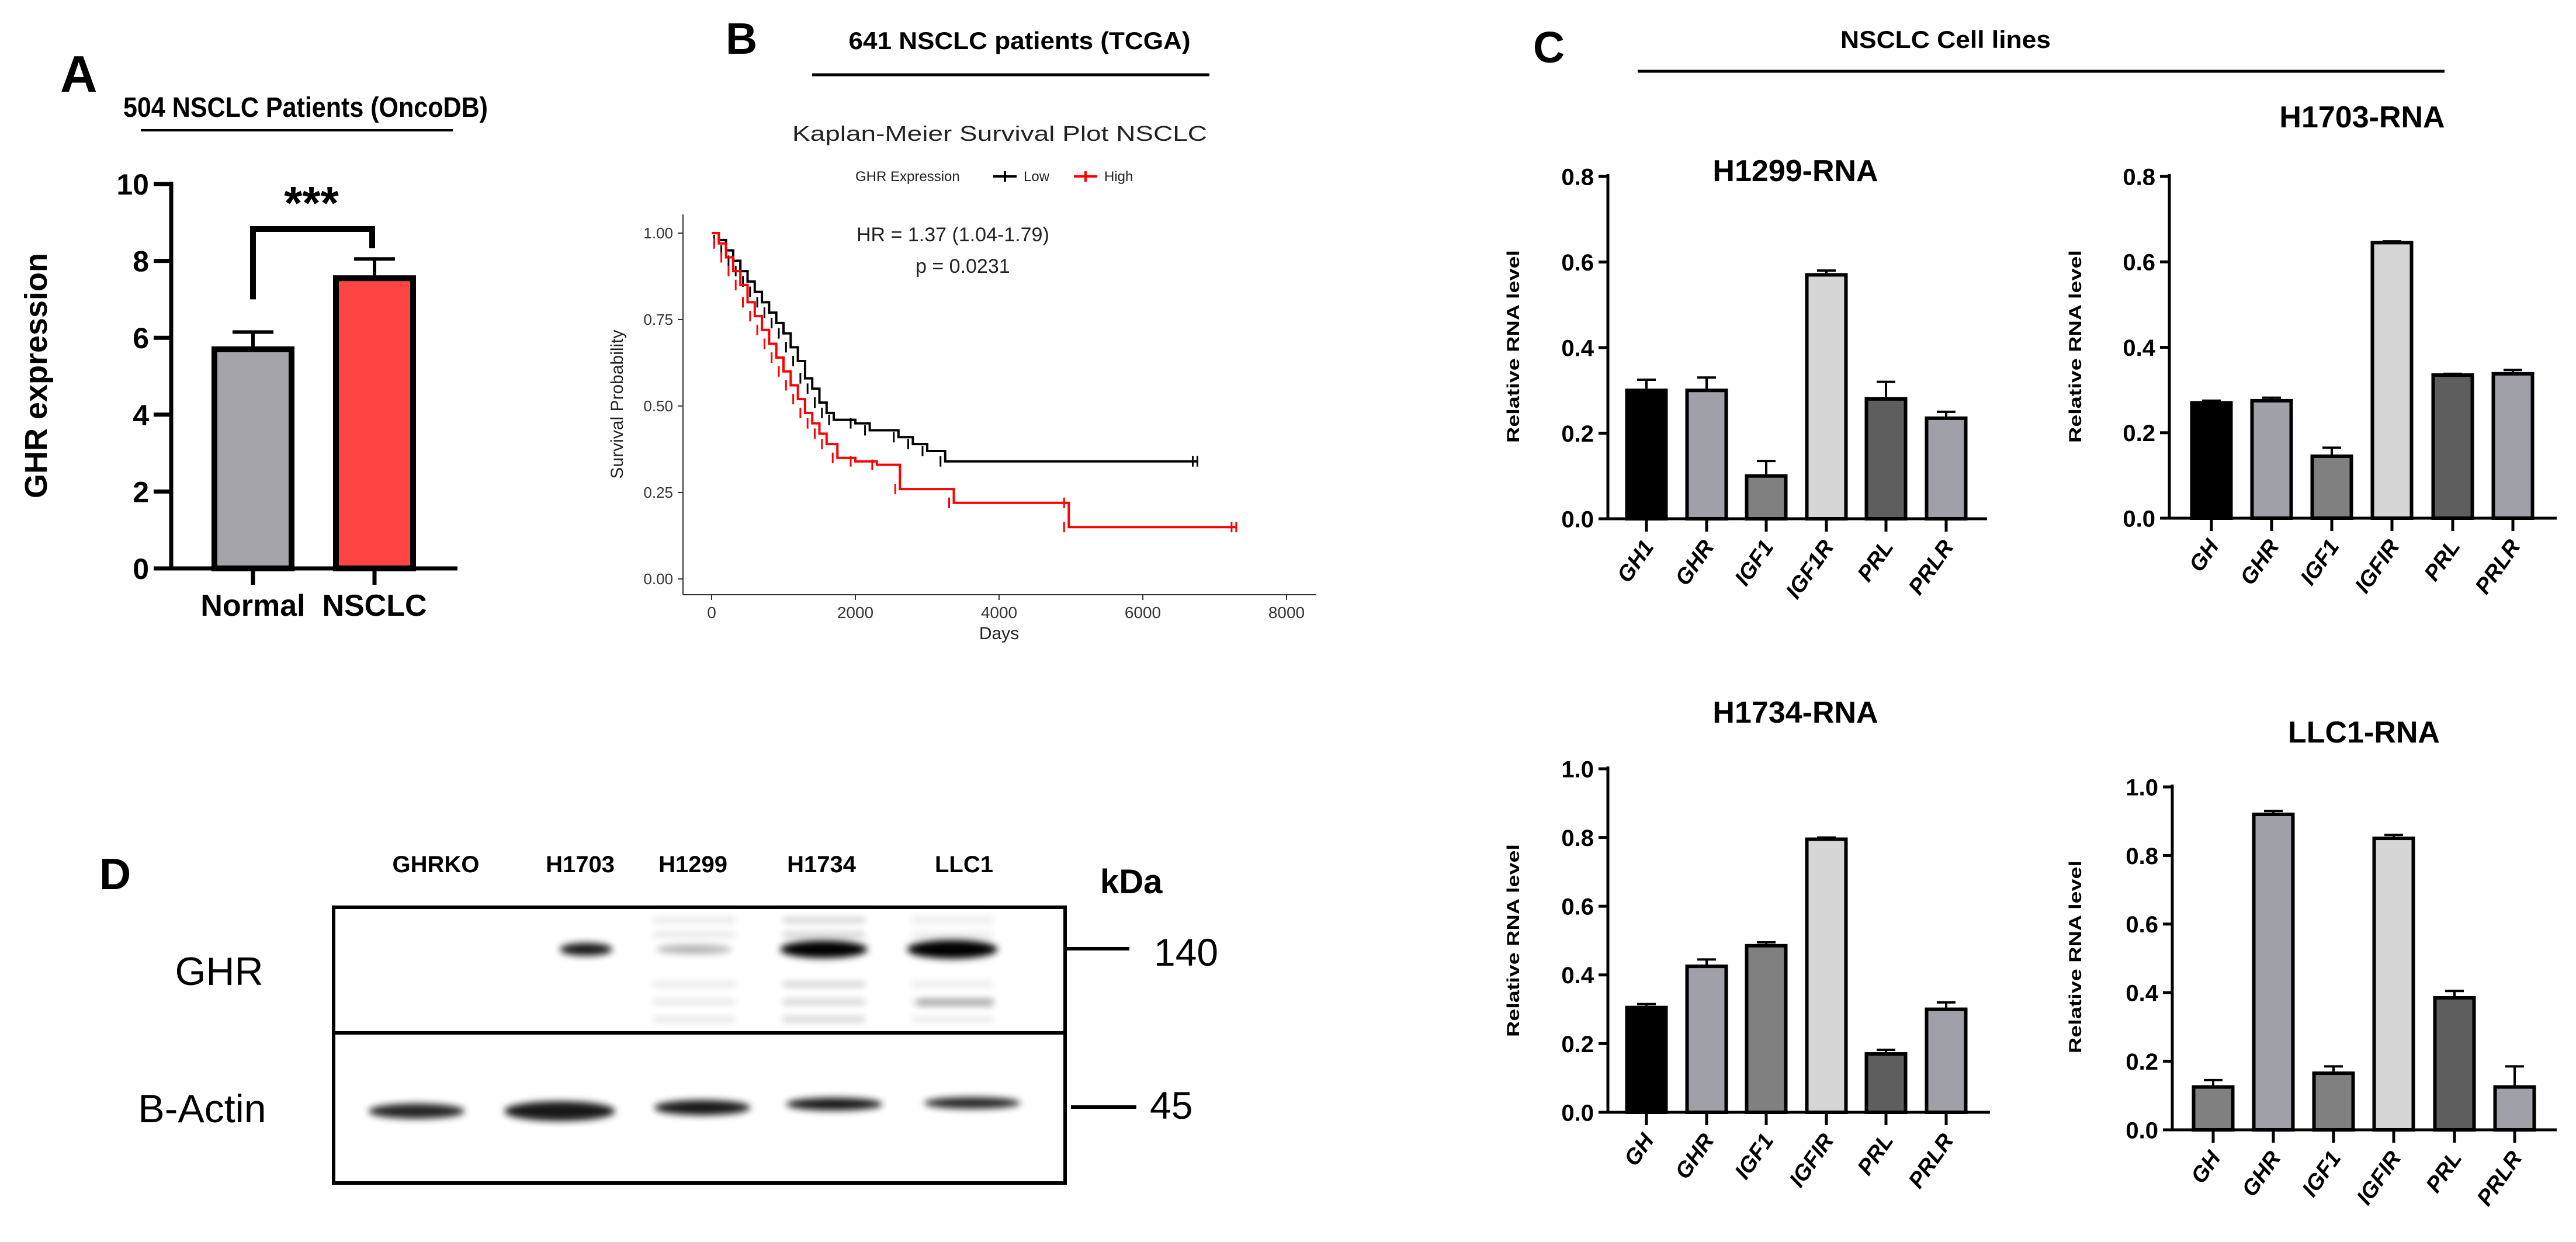 This screenshot has width=2576, height=1242. What do you see at coordinates (1118, 177) in the screenshot?
I see `legend-label: High` at bounding box center [1118, 177].